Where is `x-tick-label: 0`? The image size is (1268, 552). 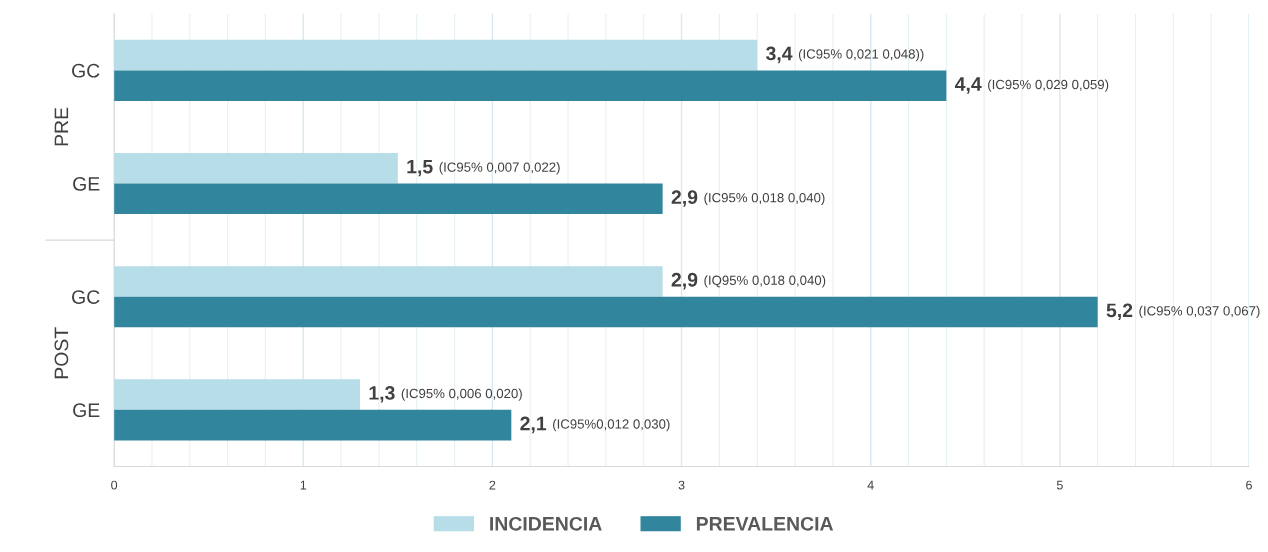
x-tick-label: 0 is located at coordinates (114, 485).